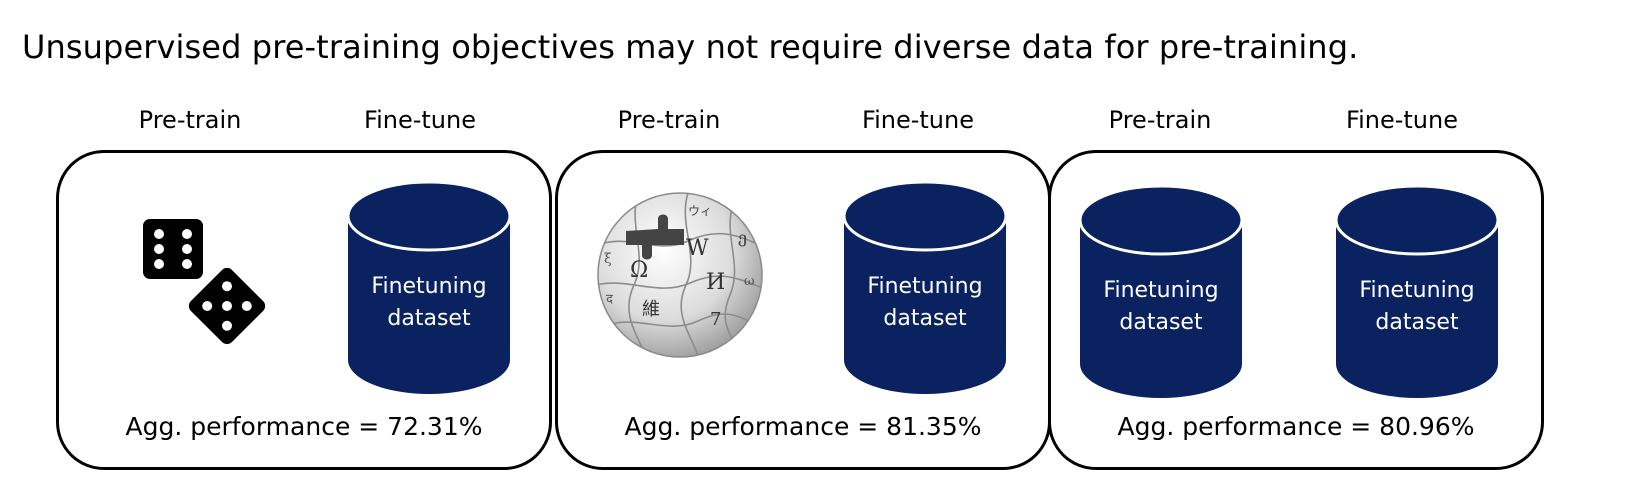  Describe the element at coordinates (803, 426) in the screenshot. I see `performance-text: Agg. performance = 81.35%` at that location.